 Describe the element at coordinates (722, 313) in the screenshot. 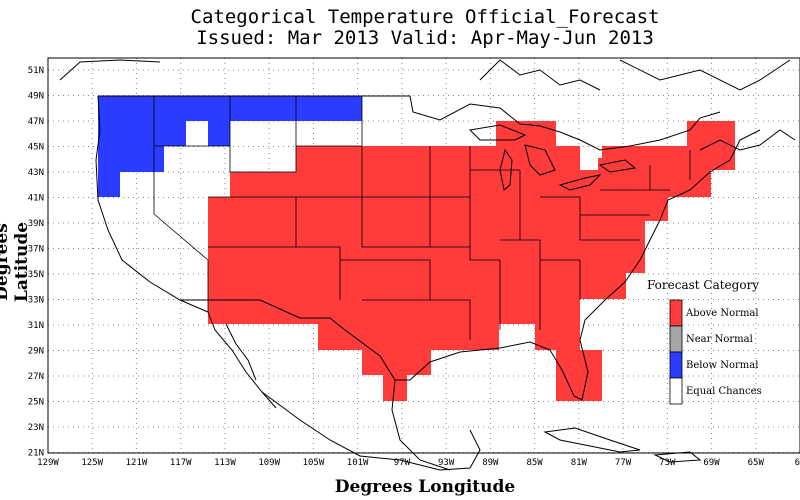

I see `legend-label: Above Normal` at that location.